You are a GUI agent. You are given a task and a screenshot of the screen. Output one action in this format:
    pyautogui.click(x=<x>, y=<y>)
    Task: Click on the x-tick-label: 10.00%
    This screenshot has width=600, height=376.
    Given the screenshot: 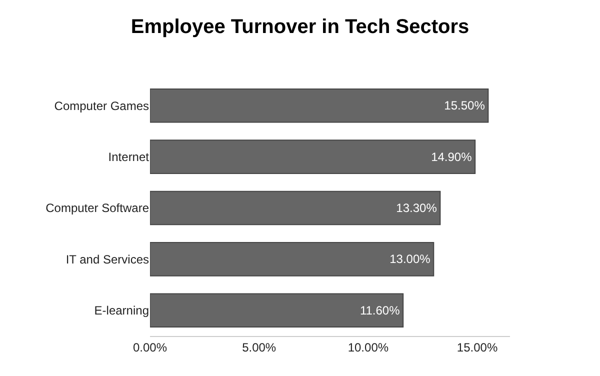 What is the action you would take?
    pyautogui.click(x=368, y=347)
    